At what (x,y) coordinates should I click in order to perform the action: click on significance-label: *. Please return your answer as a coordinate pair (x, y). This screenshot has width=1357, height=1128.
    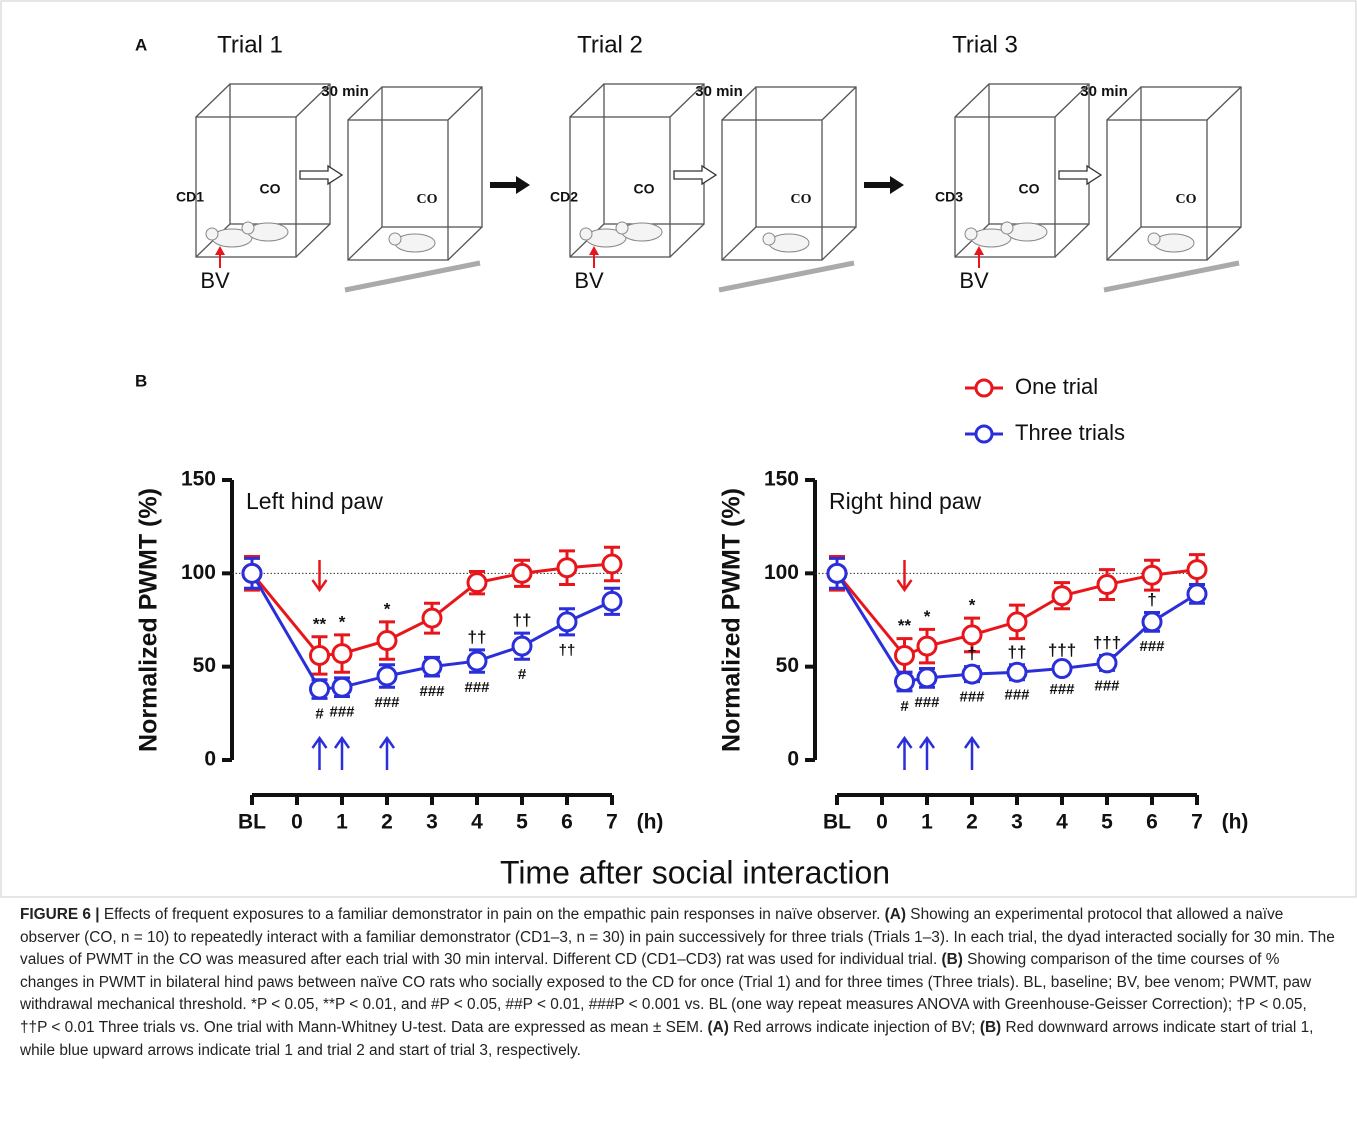
    Looking at the image, I should click on (387, 608).